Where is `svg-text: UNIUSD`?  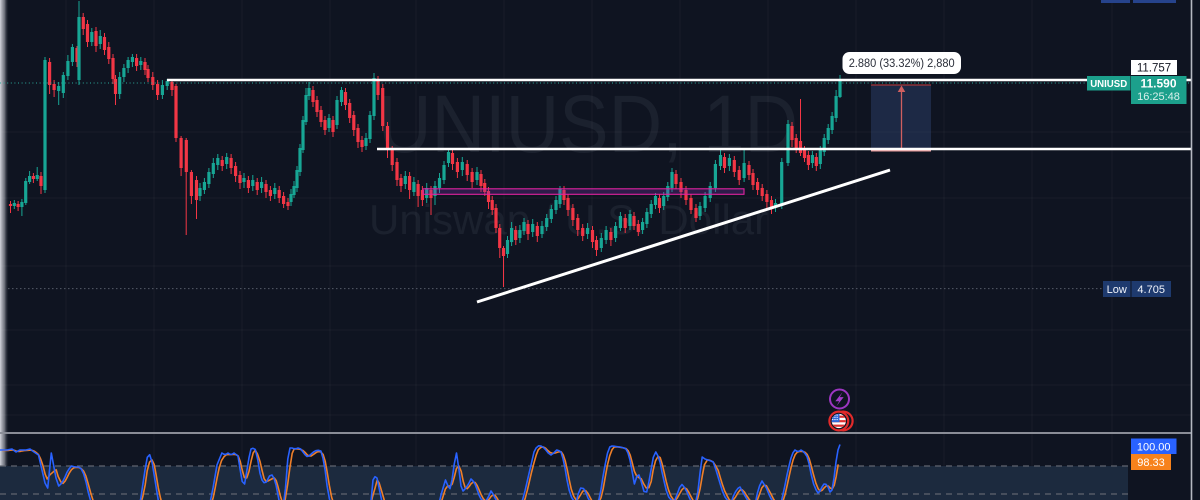
svg-text: UNIUSD is located at coordinates (1108, 84).